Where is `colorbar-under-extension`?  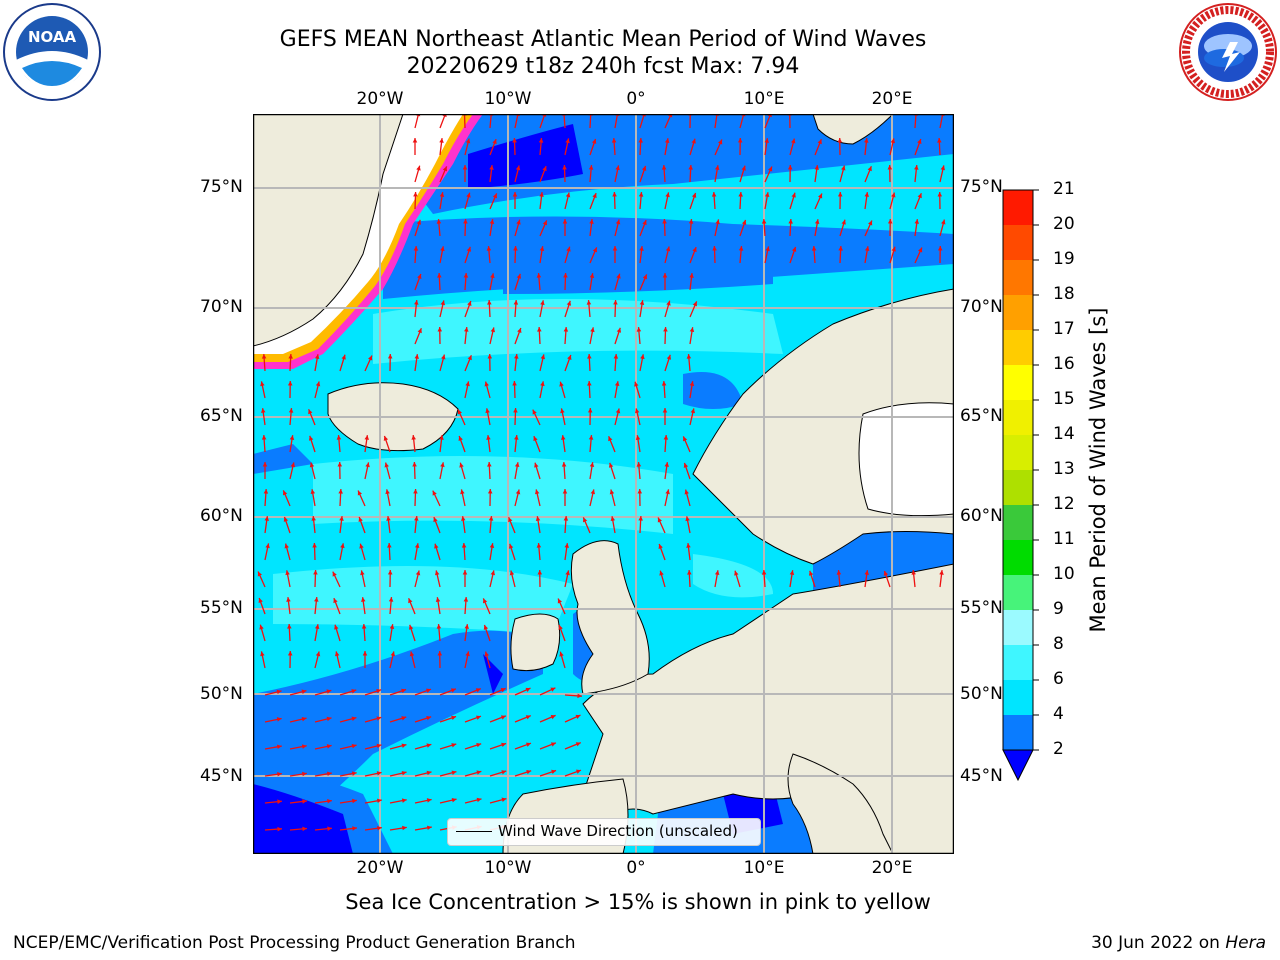 colorbar-under-extension is located at coordinates (1018, 765).